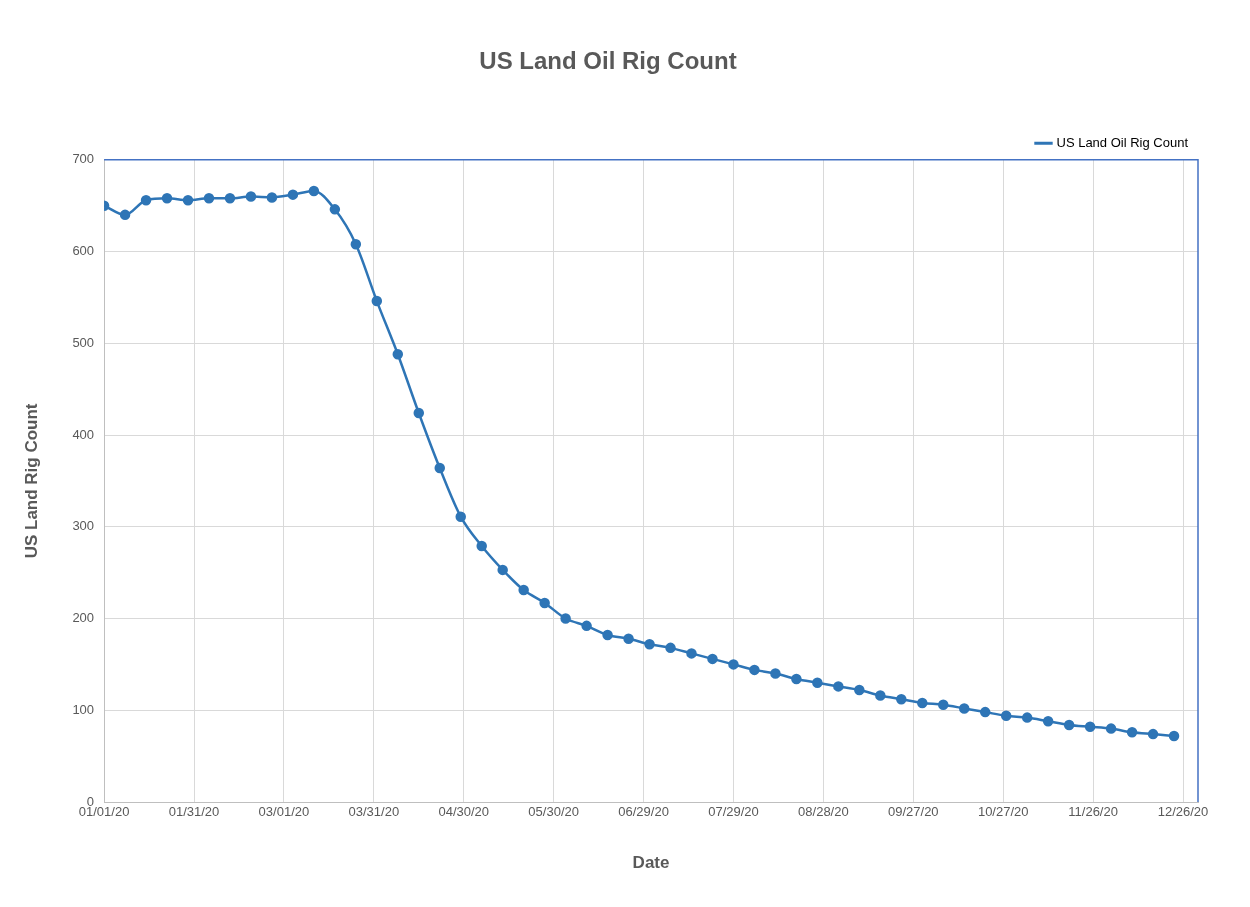 The height and width of the screenshot is (907, 1250). Describe the element at coordinates (1122, 142) in the screenshot. I see `legend-label: US Land Oil Rig Count` at that location.